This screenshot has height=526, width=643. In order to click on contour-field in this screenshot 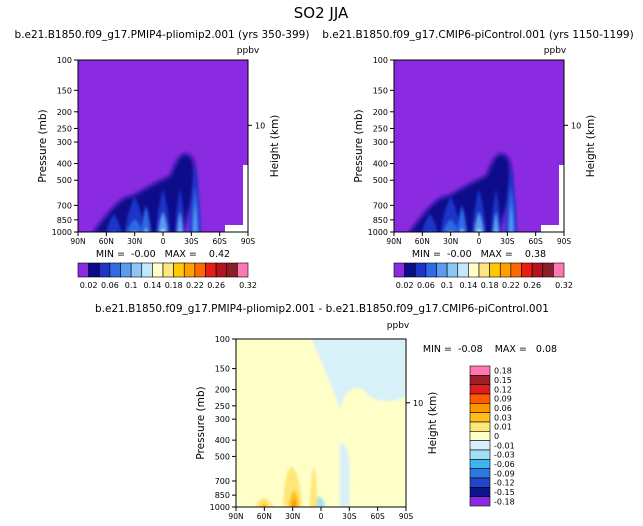, I will do `click(163, 148)`.